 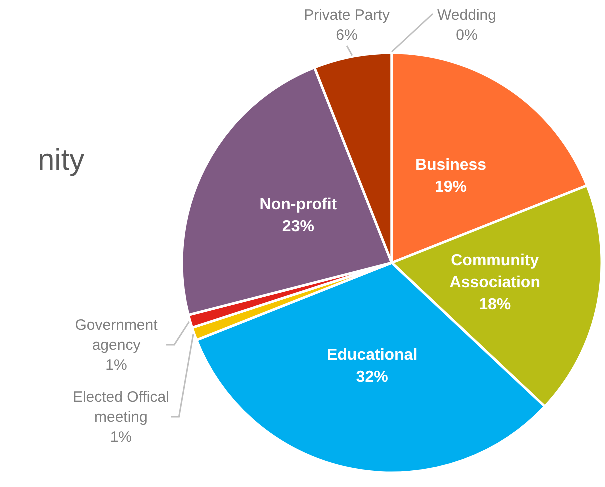 What do you see at coordinates (61, 160) in the screenshot?
I see `text: nity` at bounding box center [61, 160].